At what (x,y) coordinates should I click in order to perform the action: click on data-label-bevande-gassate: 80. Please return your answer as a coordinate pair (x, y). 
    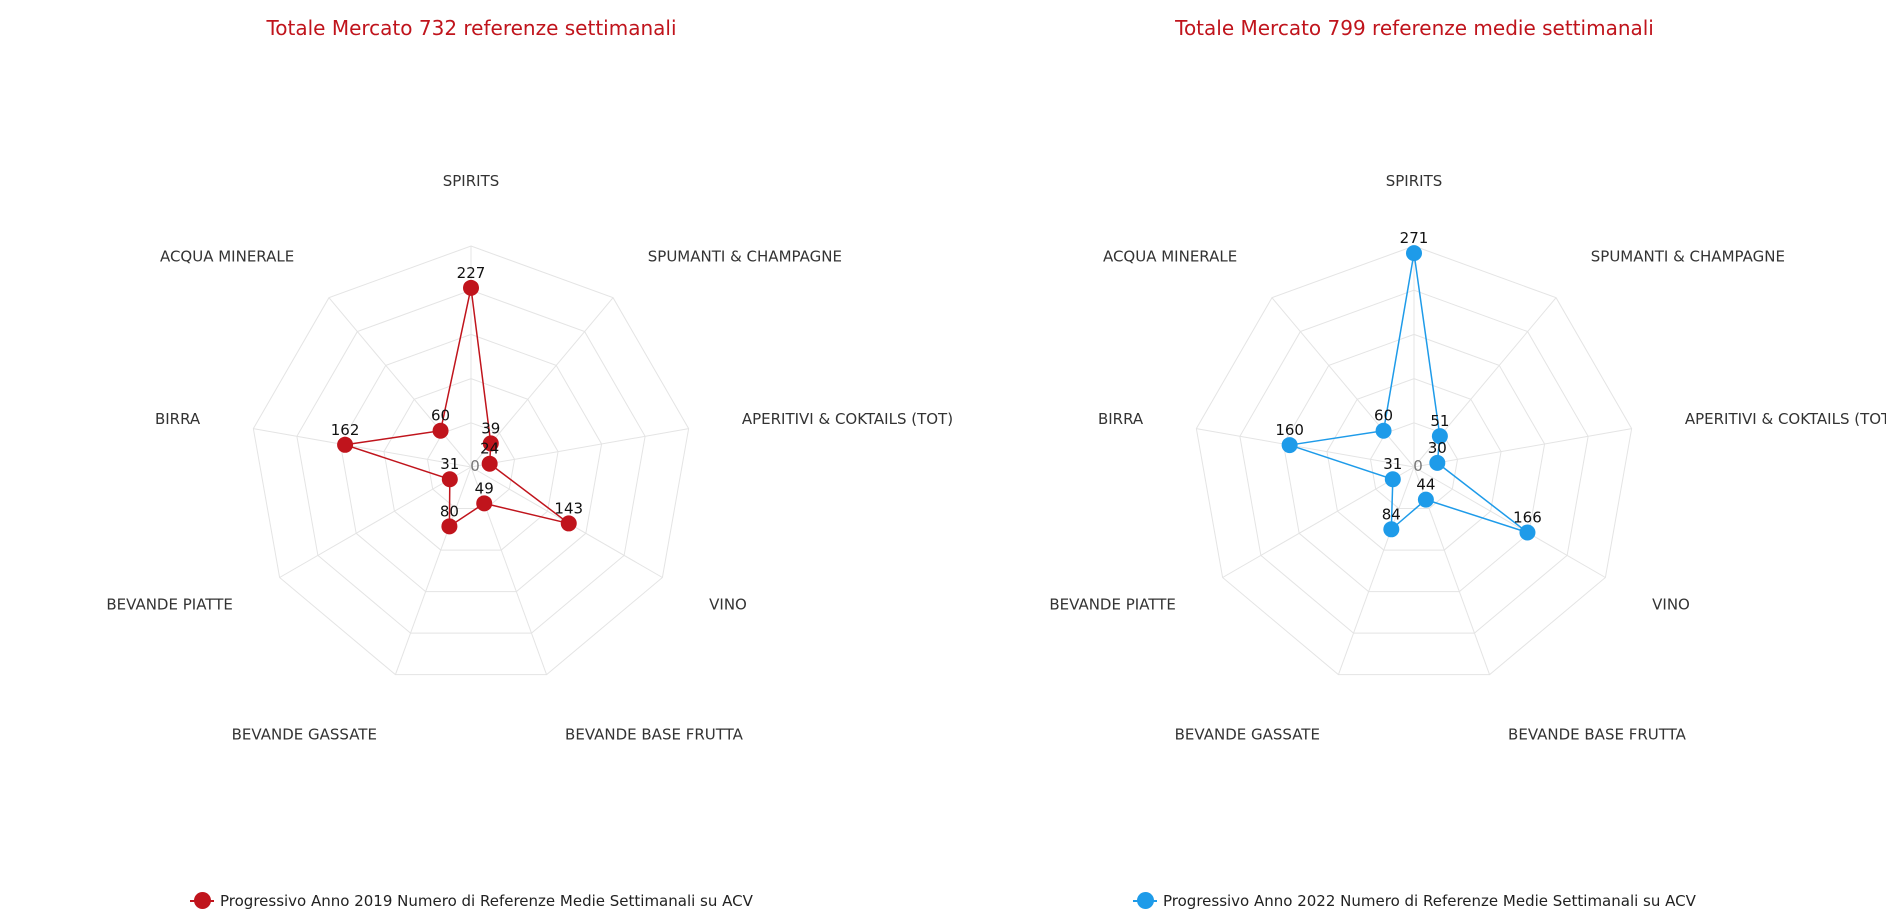
    Looking at the image, I should click on (449, 511).